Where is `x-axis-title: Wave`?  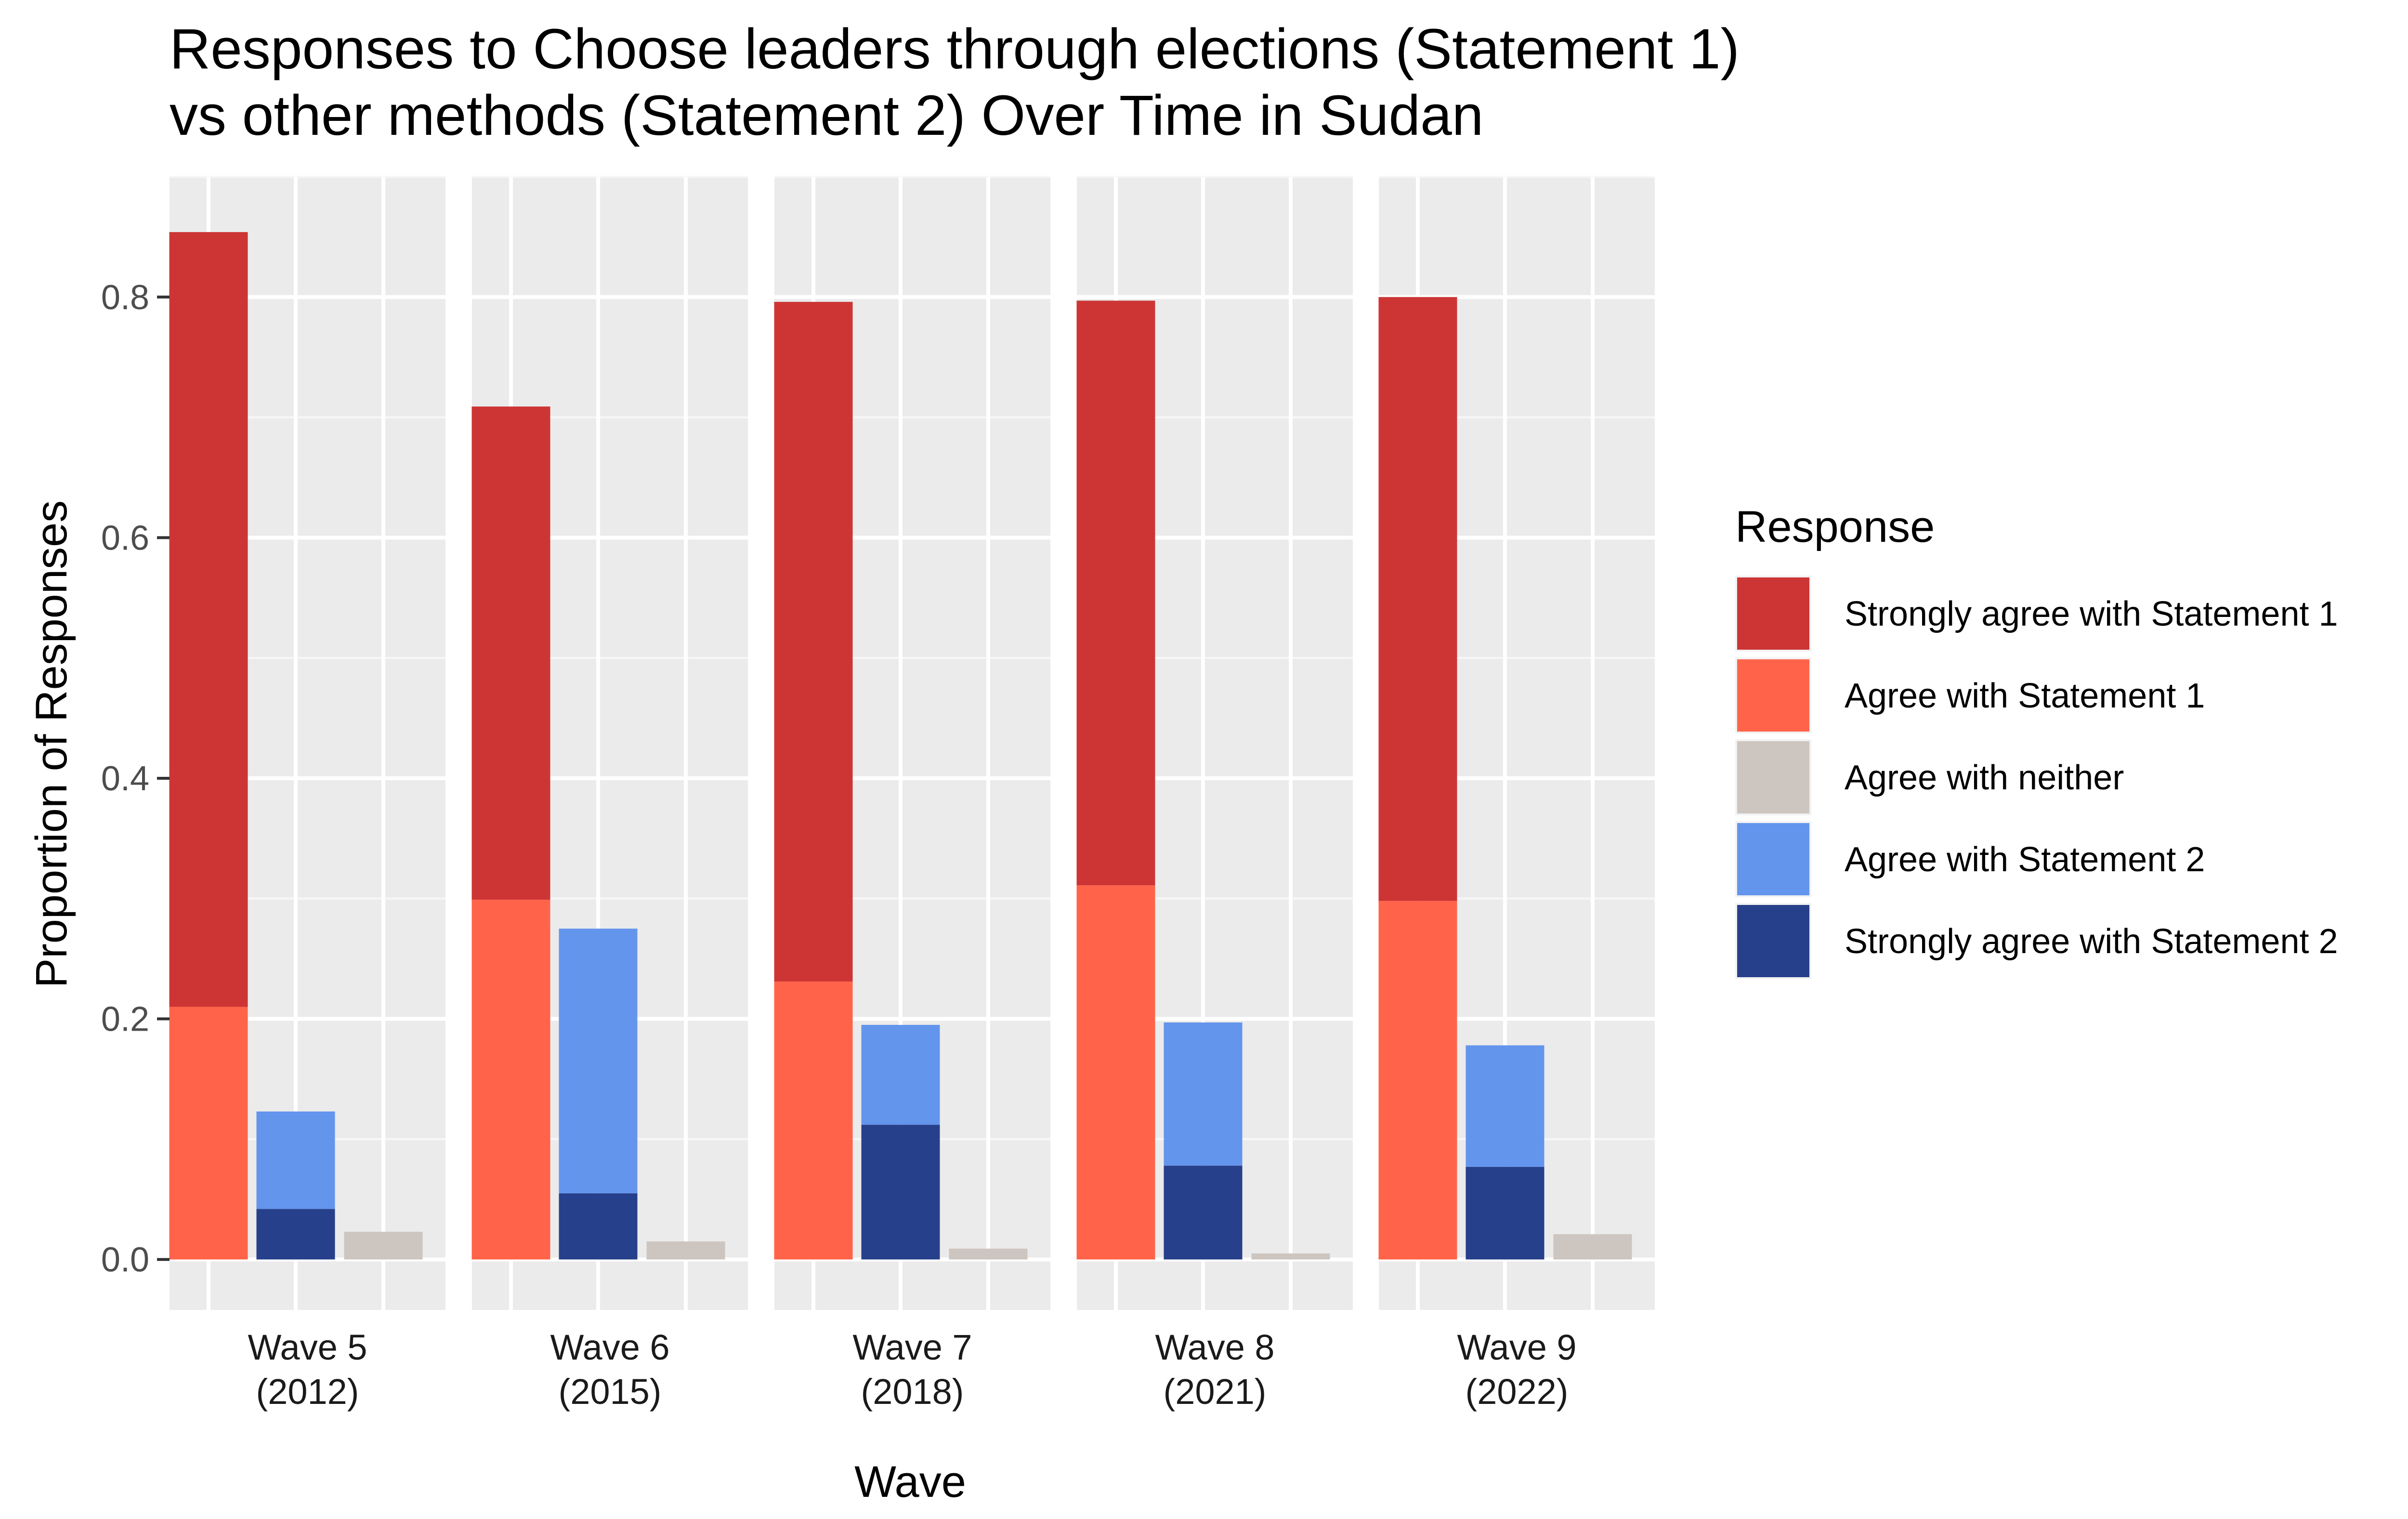 x-axis-title: Wave is located at coordinates (910, 1481).